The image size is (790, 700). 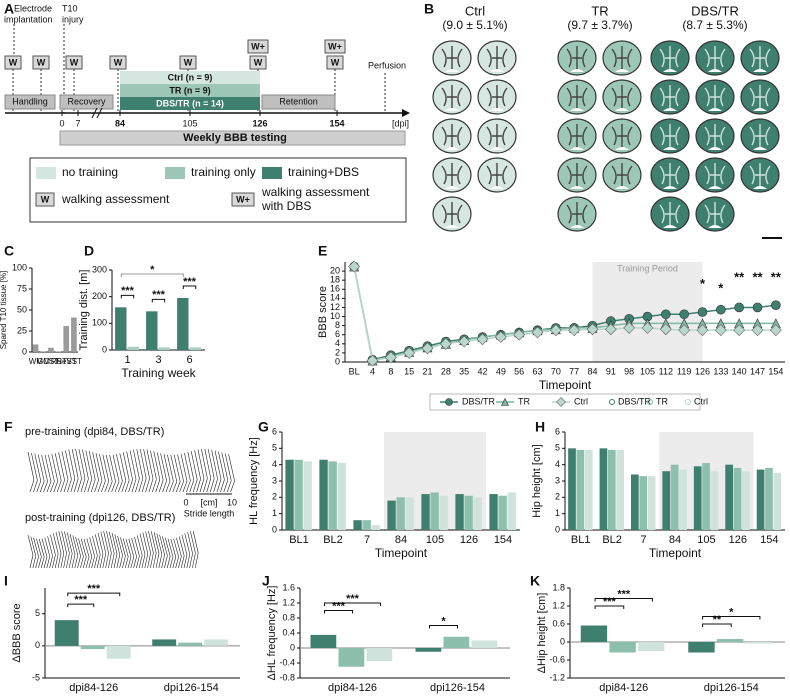 I want to click on y-axis-label: Hip height [cm], so click(x=537, y=480).